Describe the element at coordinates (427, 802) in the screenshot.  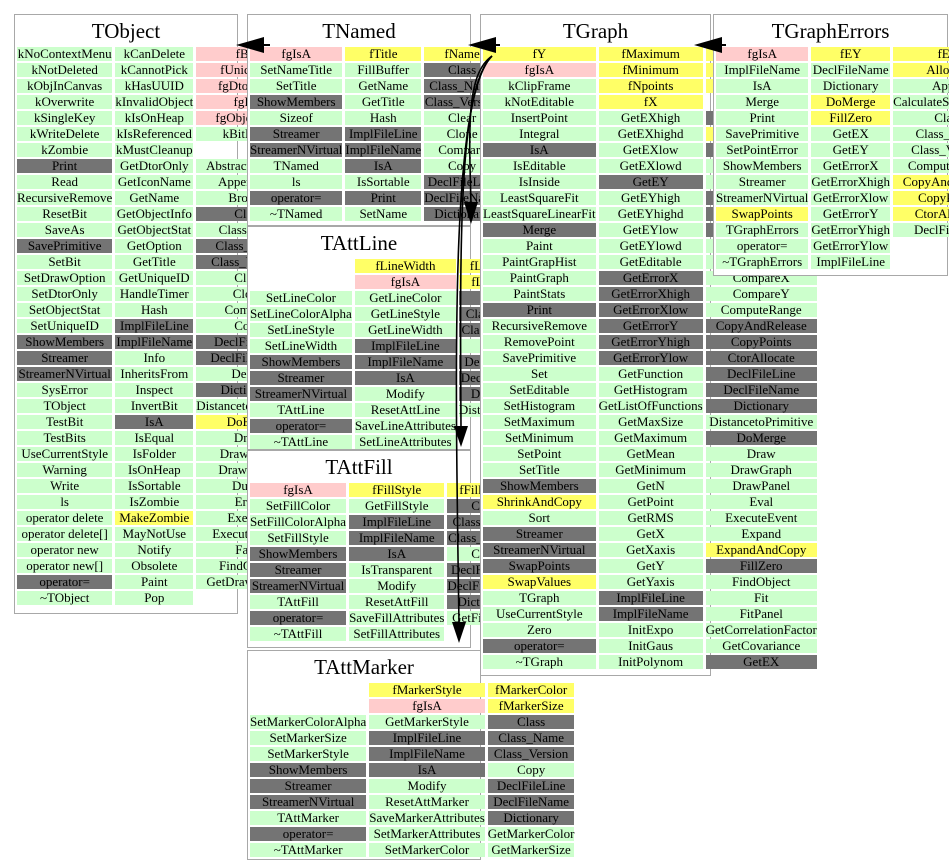
I see `member-cell: ResetAttMarker` at that location.